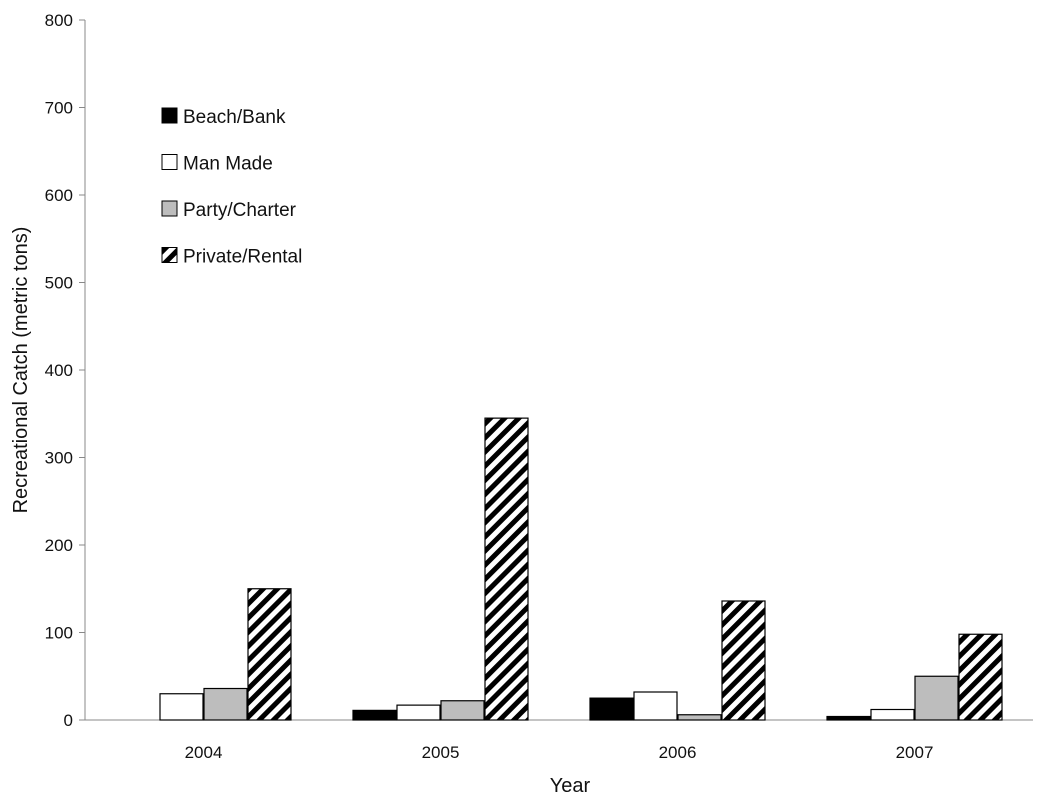  Describe the element at coordinates (559, 752) in the screenshot. I see `x-tick-labels: 2004 2005 2006 2007` at that location.